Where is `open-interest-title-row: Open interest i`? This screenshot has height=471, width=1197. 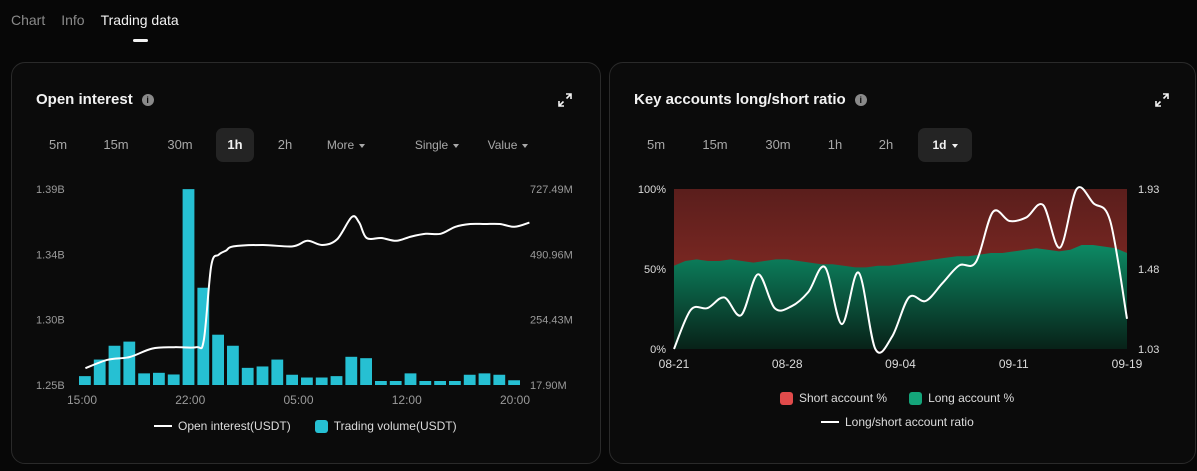 open-interest-title-row: Open interest i is located at coordinates (95, 99).